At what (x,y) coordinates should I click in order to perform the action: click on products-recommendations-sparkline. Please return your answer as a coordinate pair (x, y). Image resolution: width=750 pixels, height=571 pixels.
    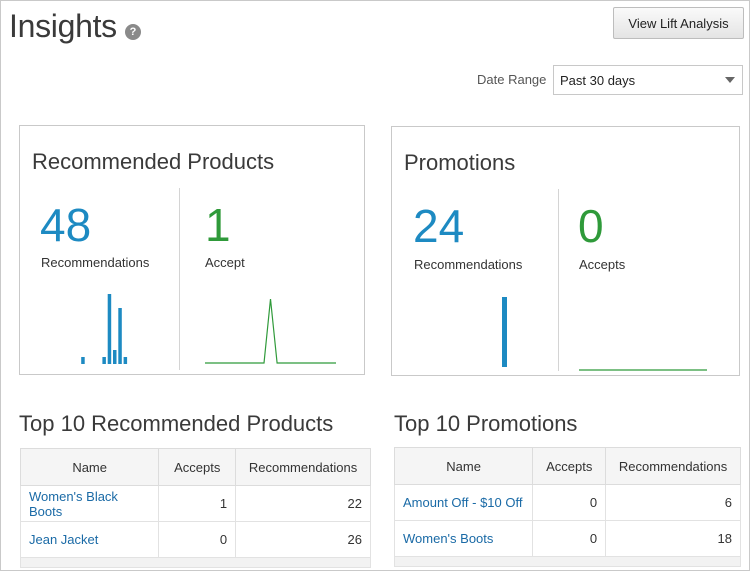
    Looking at the image, I should click on (104, 329).